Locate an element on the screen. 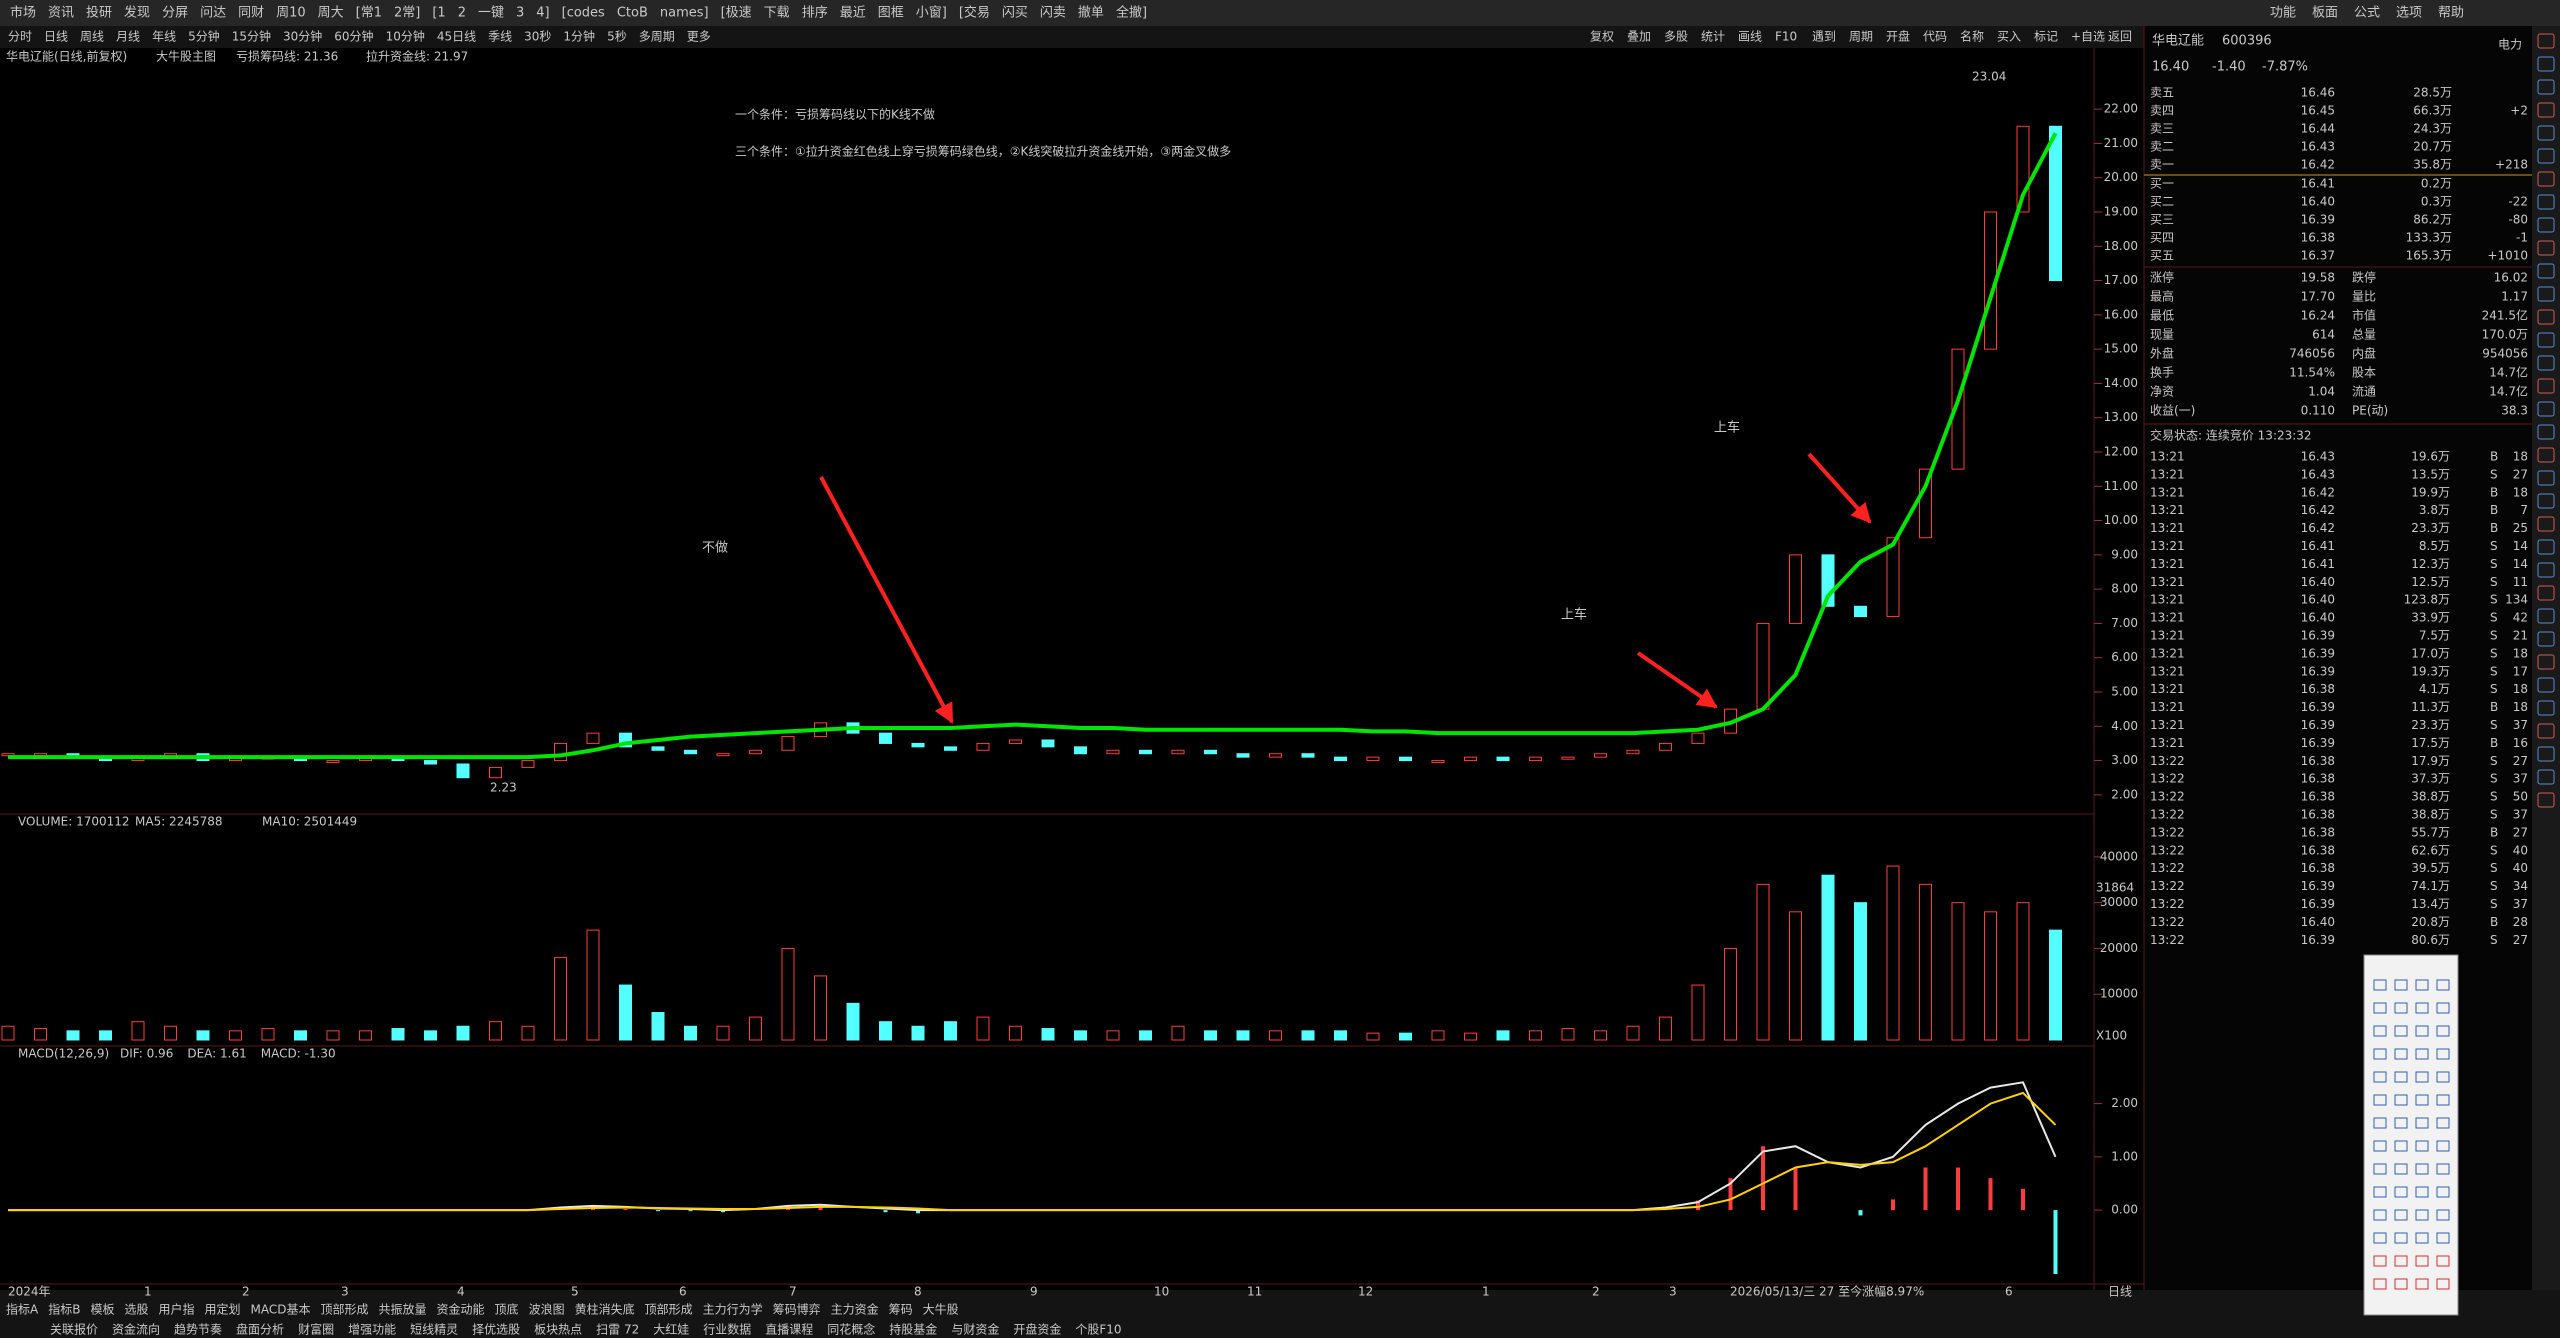 The image size is (2560, 1338). menu-item: names] is located at coordinates (684, 13).